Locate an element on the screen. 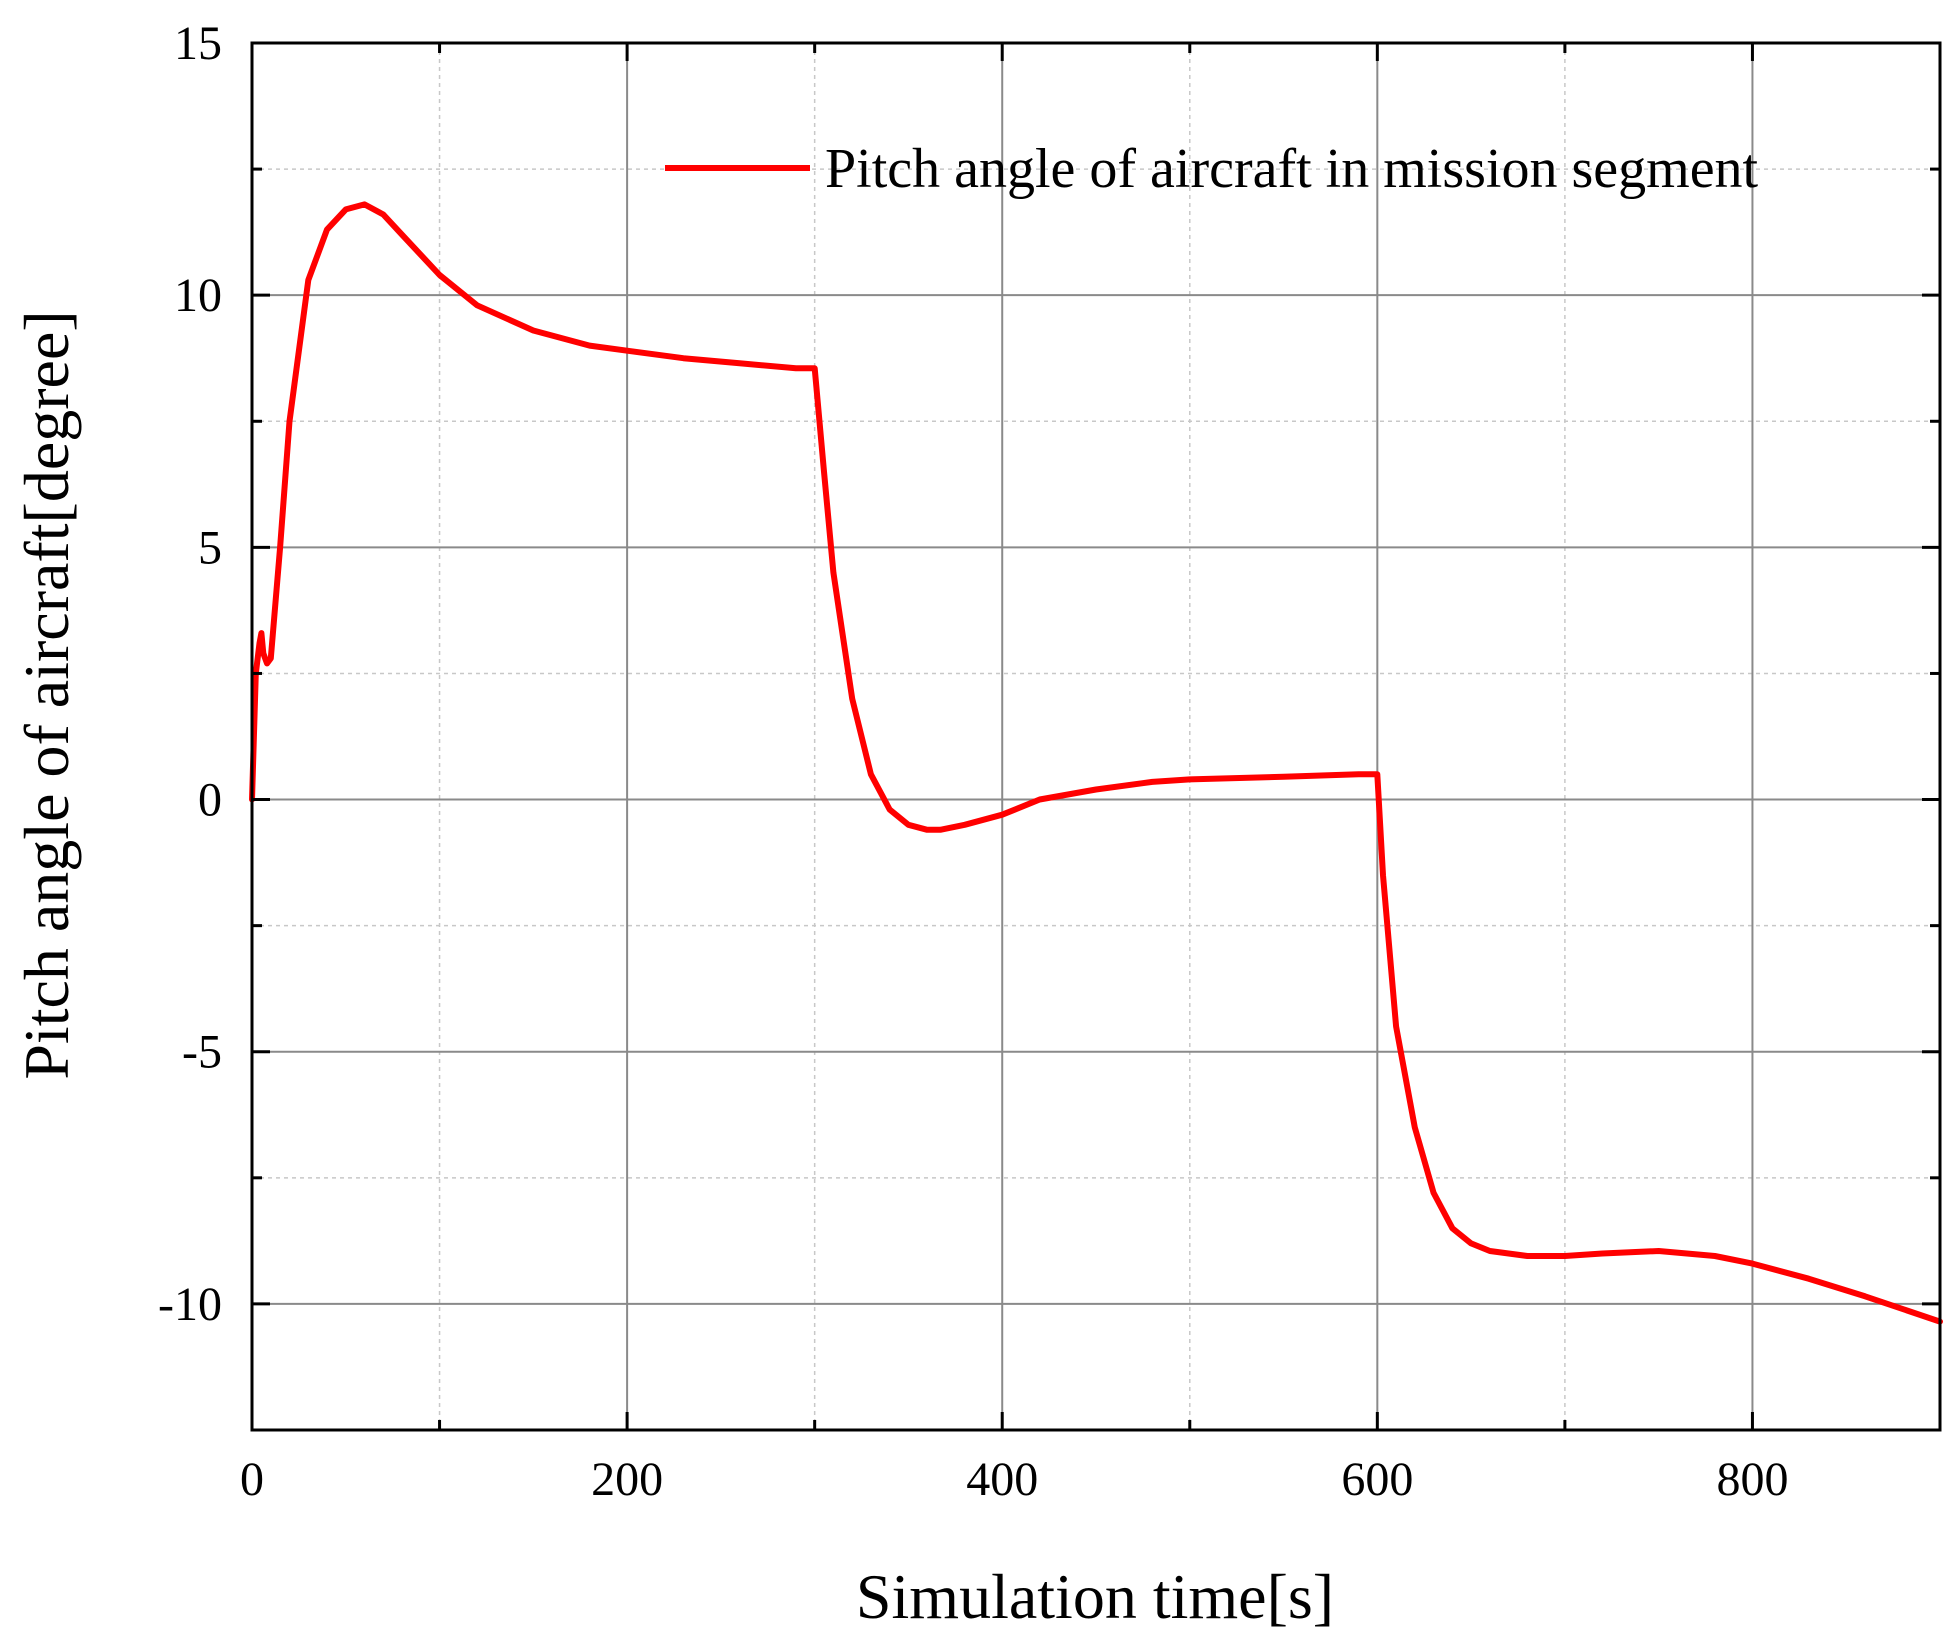 This screenshot has height=1647, width=1958. y-tick-label: 15 is located at coordinates (198, 43).